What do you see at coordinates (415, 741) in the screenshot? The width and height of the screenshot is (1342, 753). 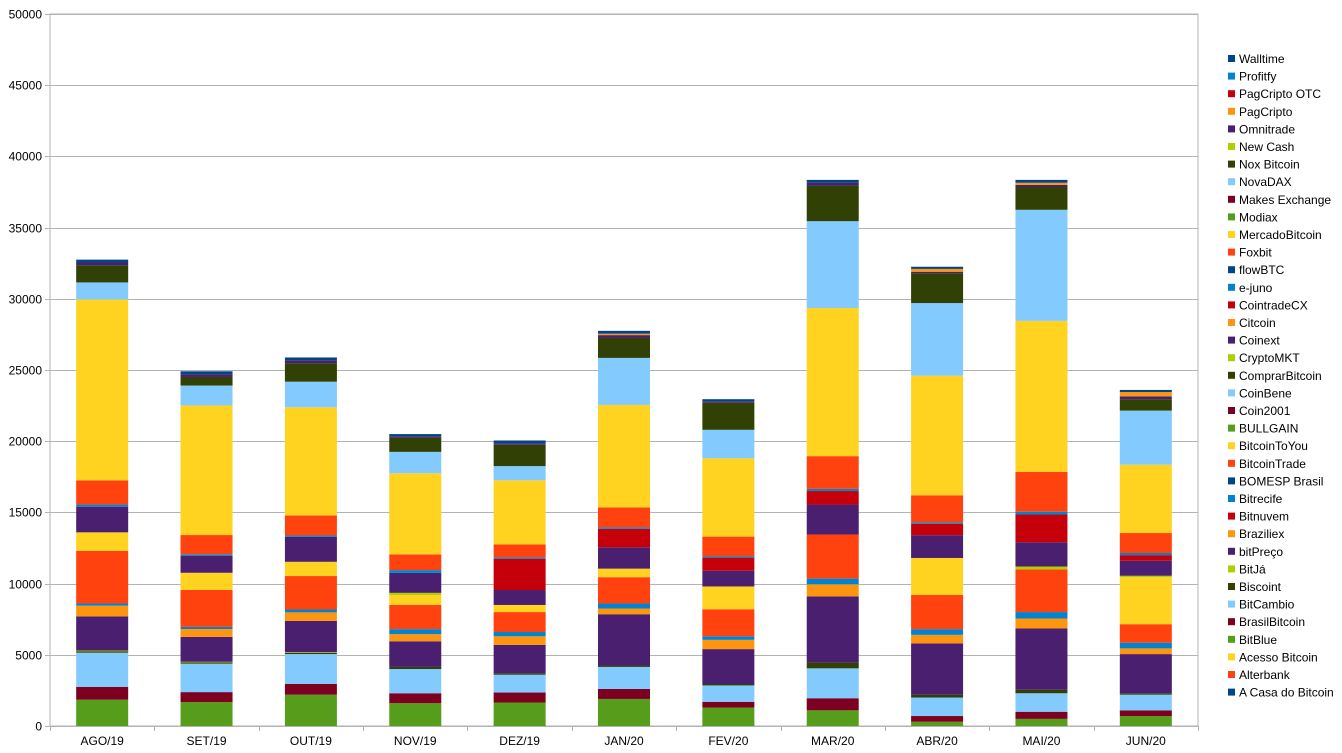 I see `x-tick-label: NOV/19` at bounding box center [415, 741].